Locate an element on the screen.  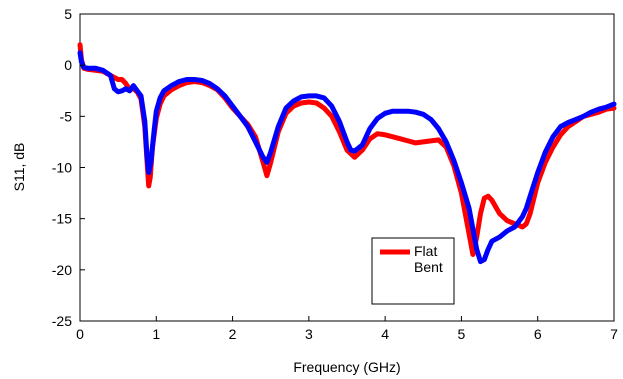
x-tick-label: 1 is located at coordinates (156, 334).